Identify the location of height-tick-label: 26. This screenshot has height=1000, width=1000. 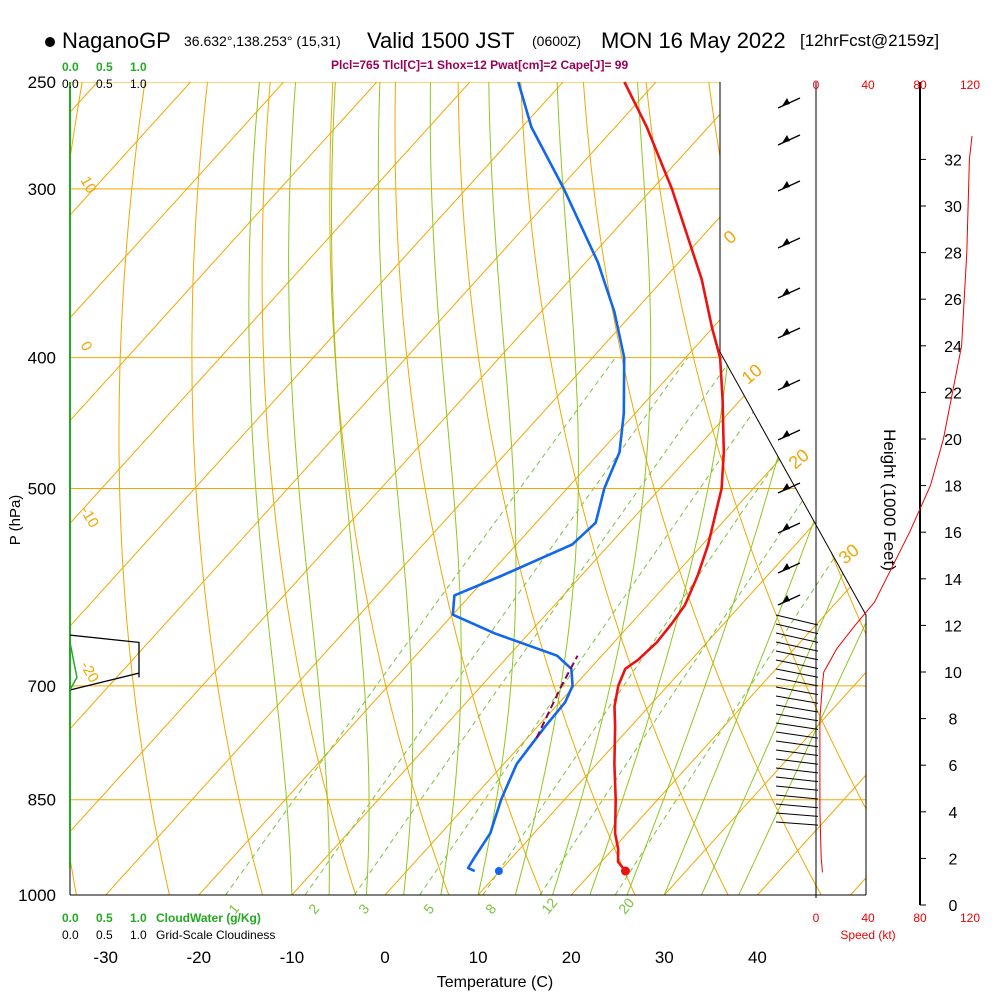
(953, 300).